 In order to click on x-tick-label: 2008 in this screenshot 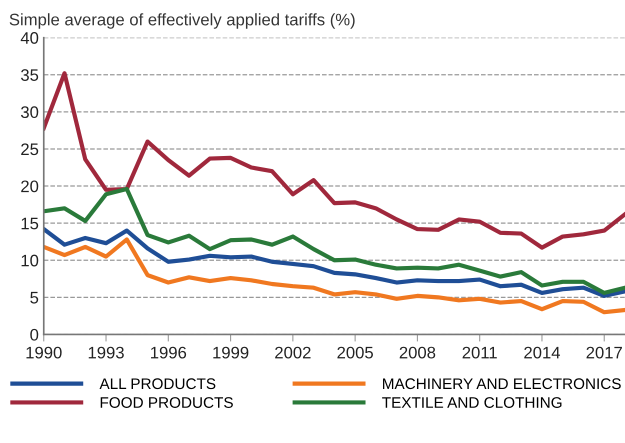, I will do `click(418, 352)`.